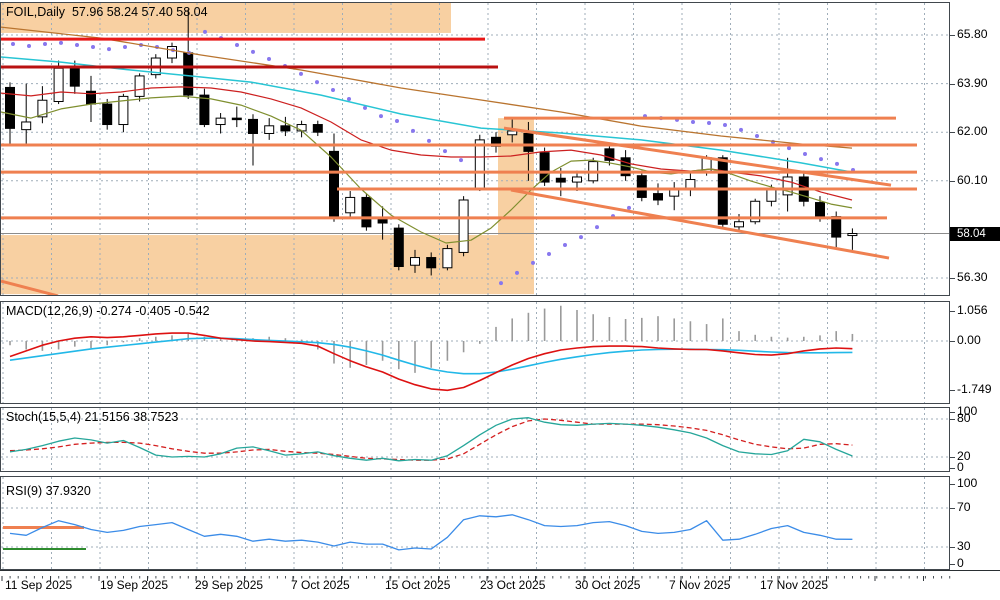 Image resolution: width=1000 pixels, height=600 pixels. I want to click on axis-label: 20, so click(964, 456).